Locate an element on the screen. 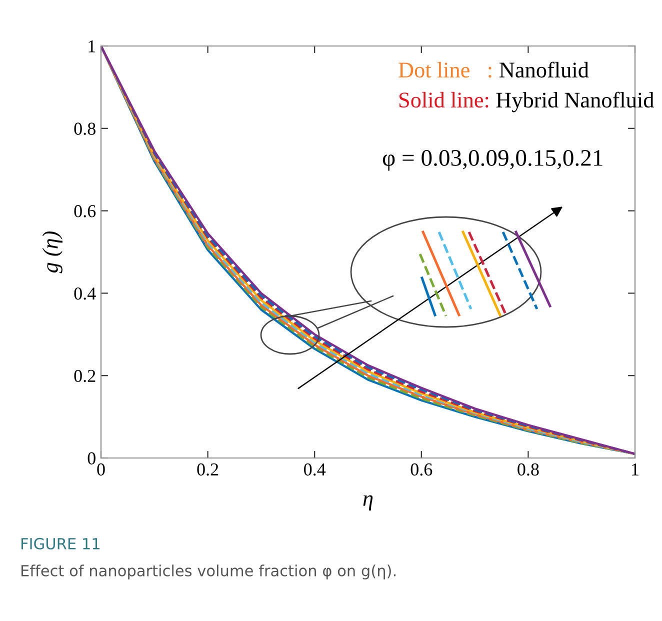 This screenshot has height=621, width=662. annotation: Dot line : is located at coordinates (445, 70).